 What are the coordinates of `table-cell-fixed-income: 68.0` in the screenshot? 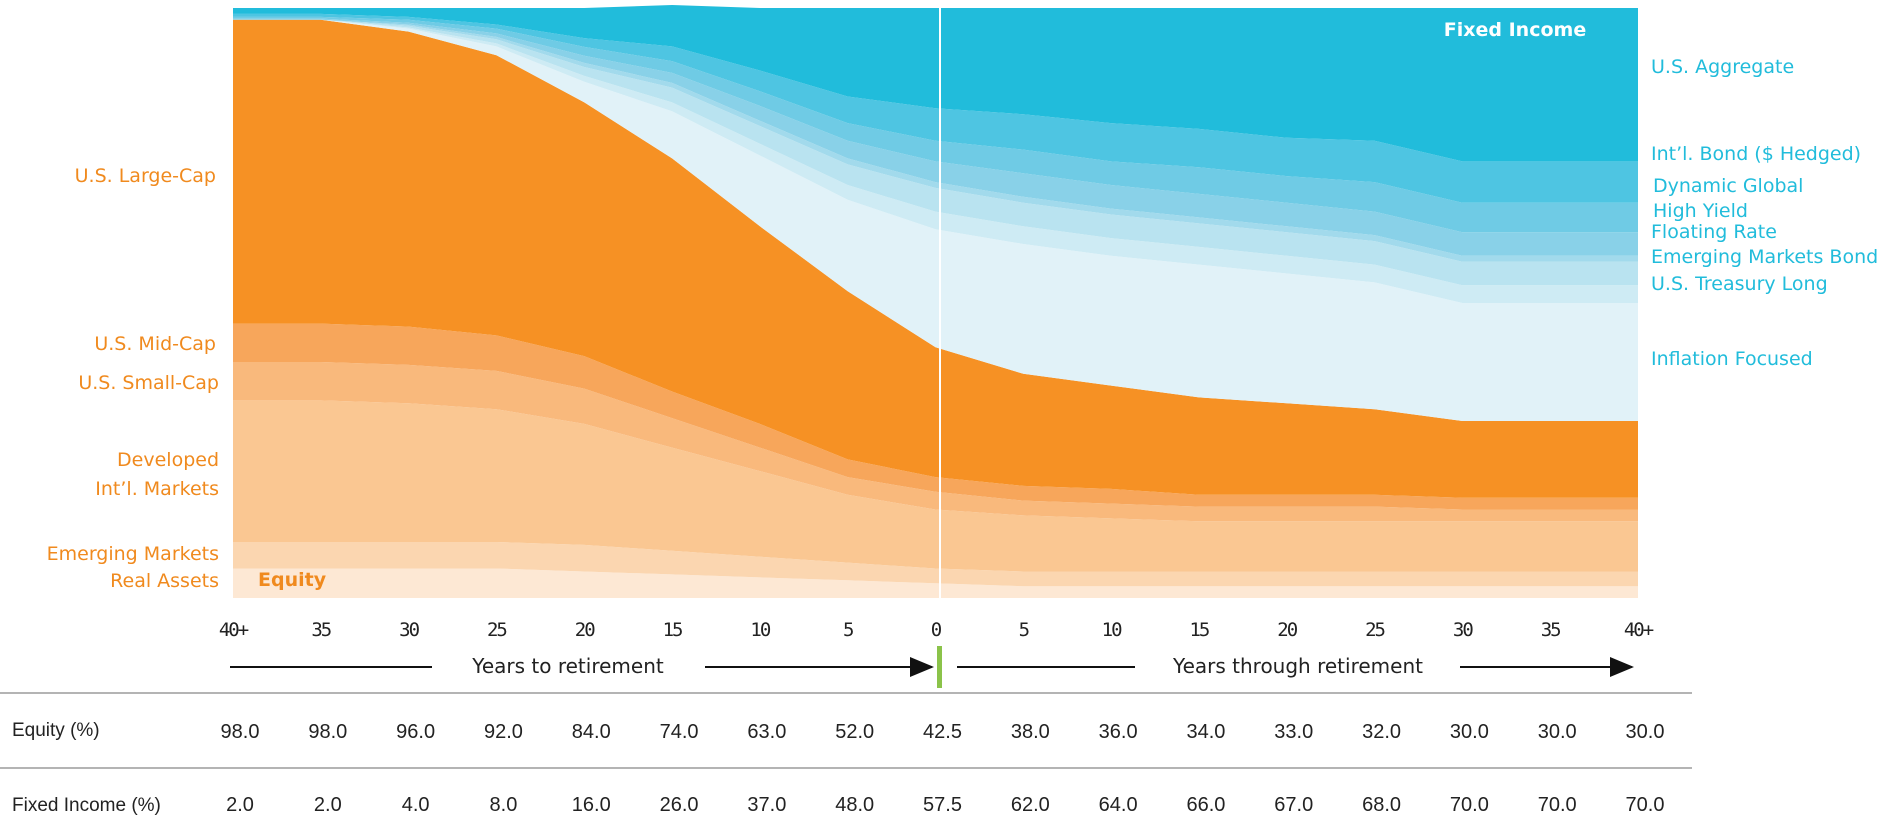 It's located at (1381, 805).